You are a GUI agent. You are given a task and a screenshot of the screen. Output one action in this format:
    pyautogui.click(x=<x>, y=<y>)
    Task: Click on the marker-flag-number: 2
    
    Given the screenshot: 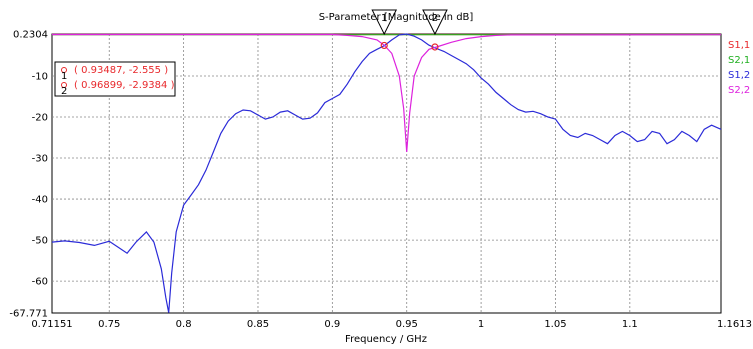 What is the action you would take?
    pyautogui.click(x=435, y=18)
    